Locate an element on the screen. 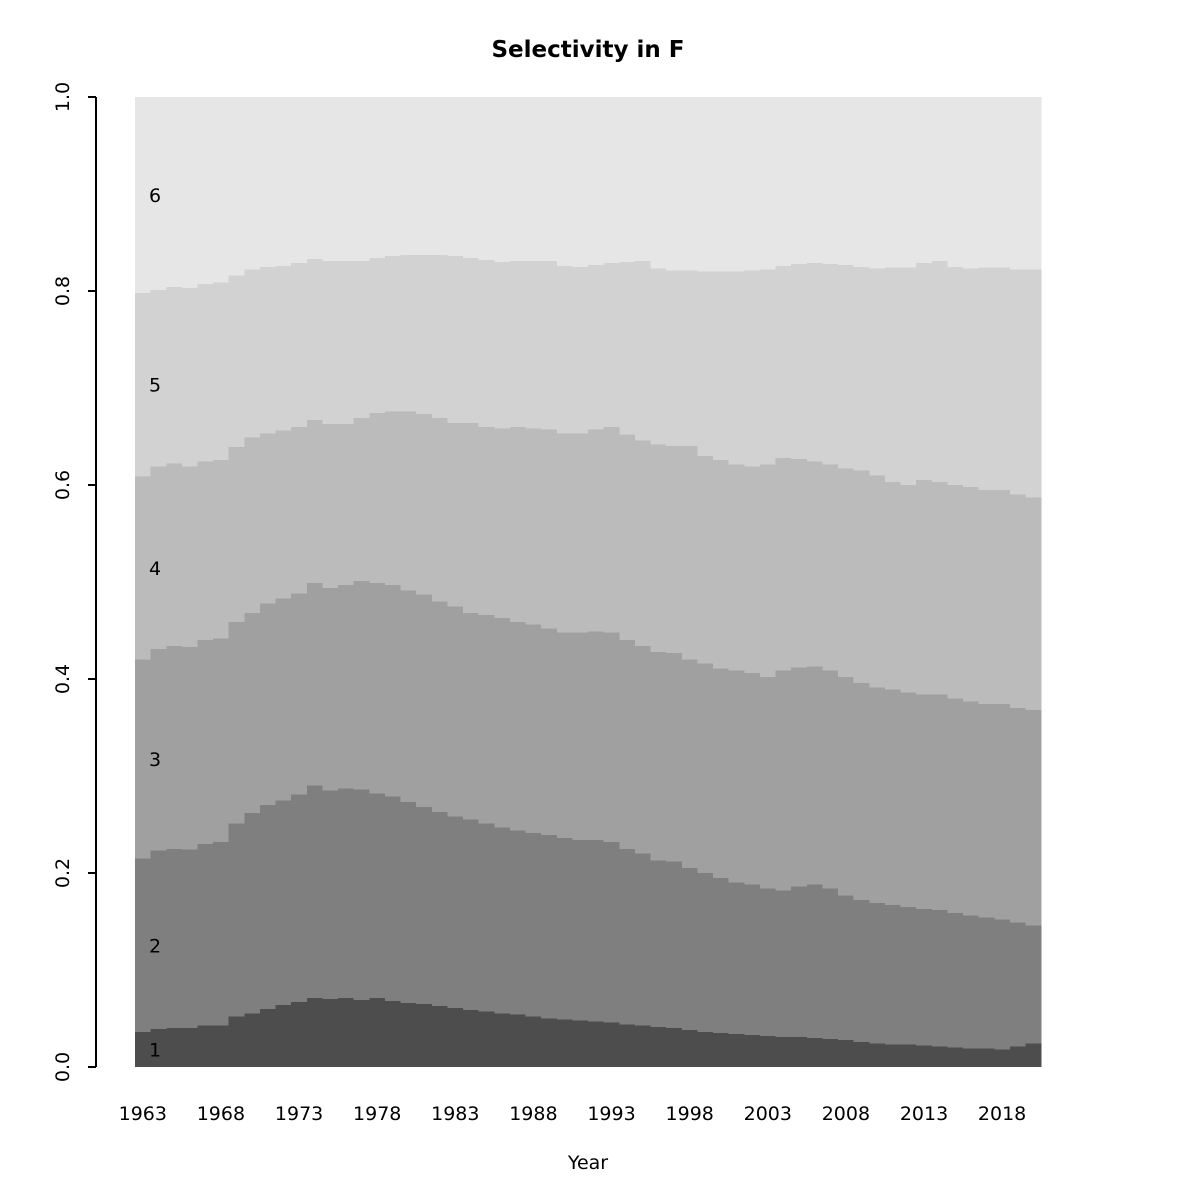 The width and height of the screenshot is (1200, 1200). bar-segment-age4-1968 is located at coordinates (221, 549).